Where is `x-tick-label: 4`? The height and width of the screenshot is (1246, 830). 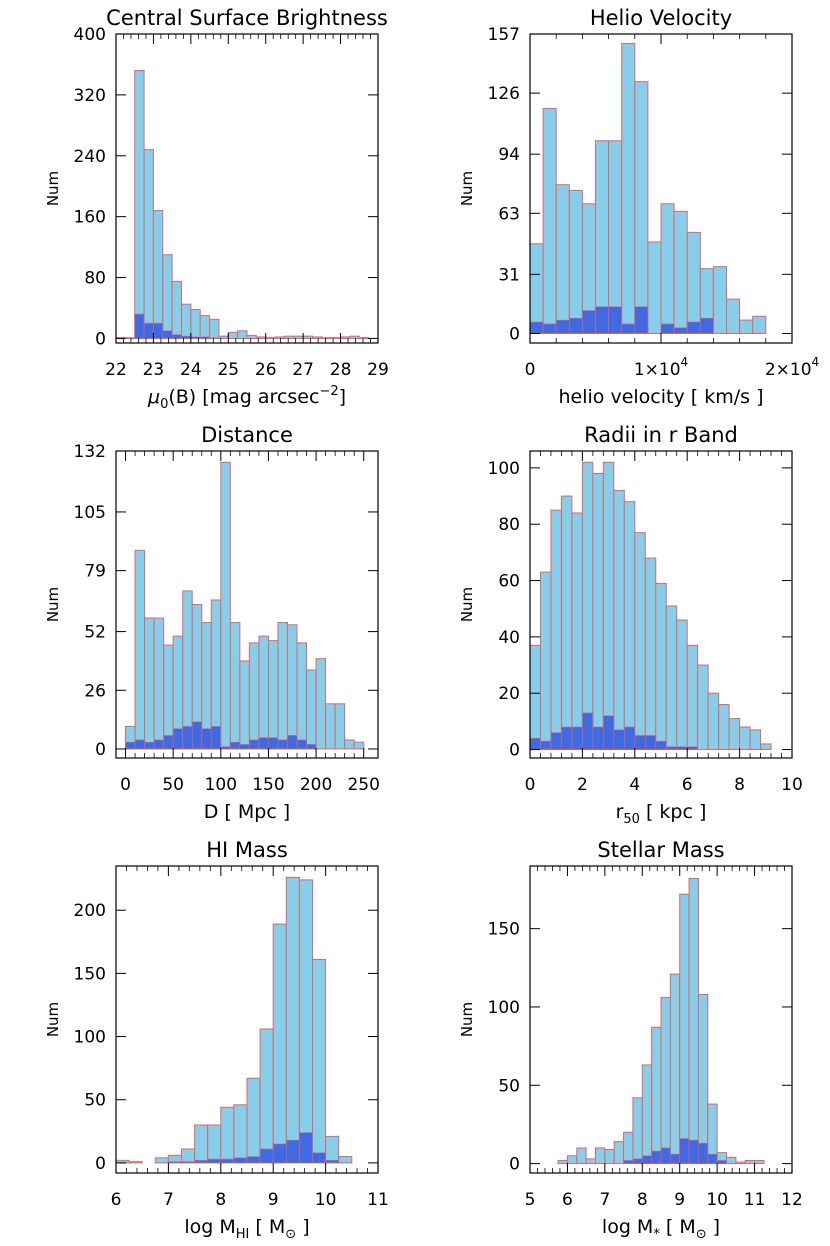
x-tick-label: 4 is located at coordinates (634, 785).